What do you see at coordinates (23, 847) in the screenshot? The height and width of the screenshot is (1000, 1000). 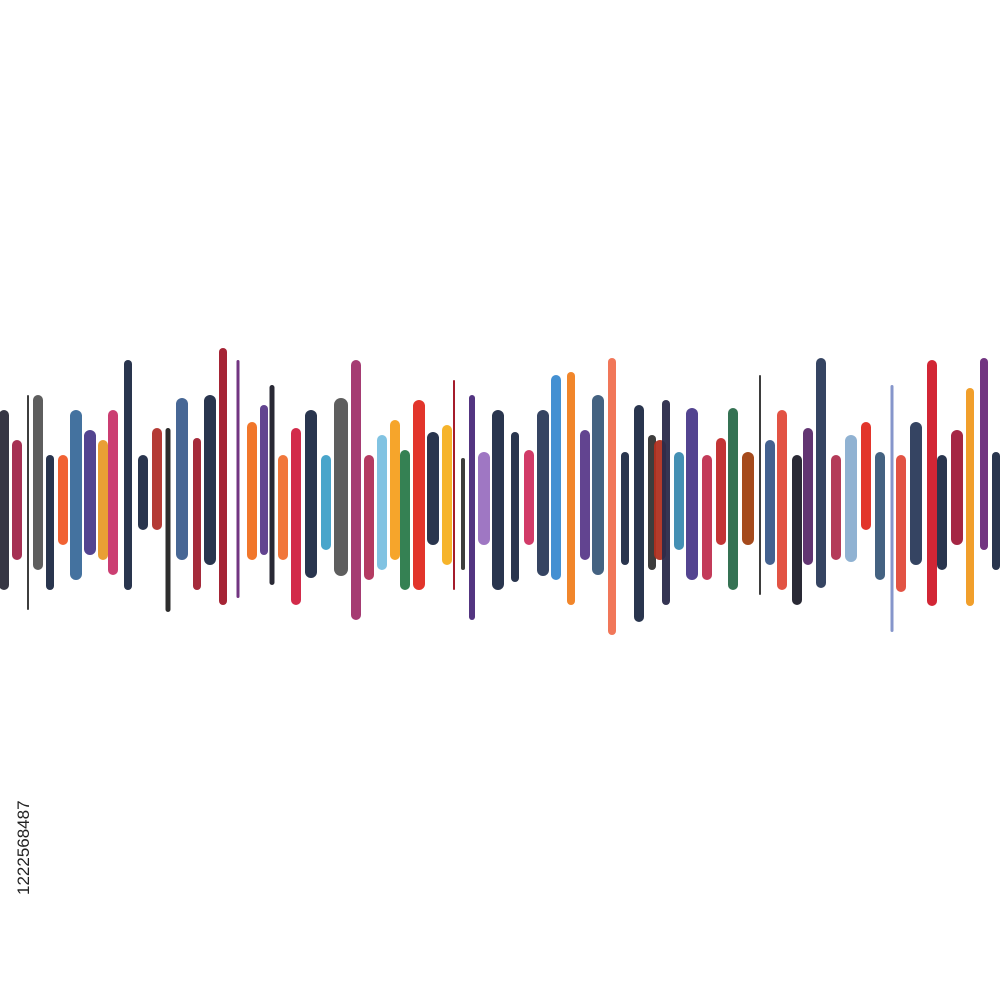 I see `stock-id: 1222568487` at bounding box center [23, 847].